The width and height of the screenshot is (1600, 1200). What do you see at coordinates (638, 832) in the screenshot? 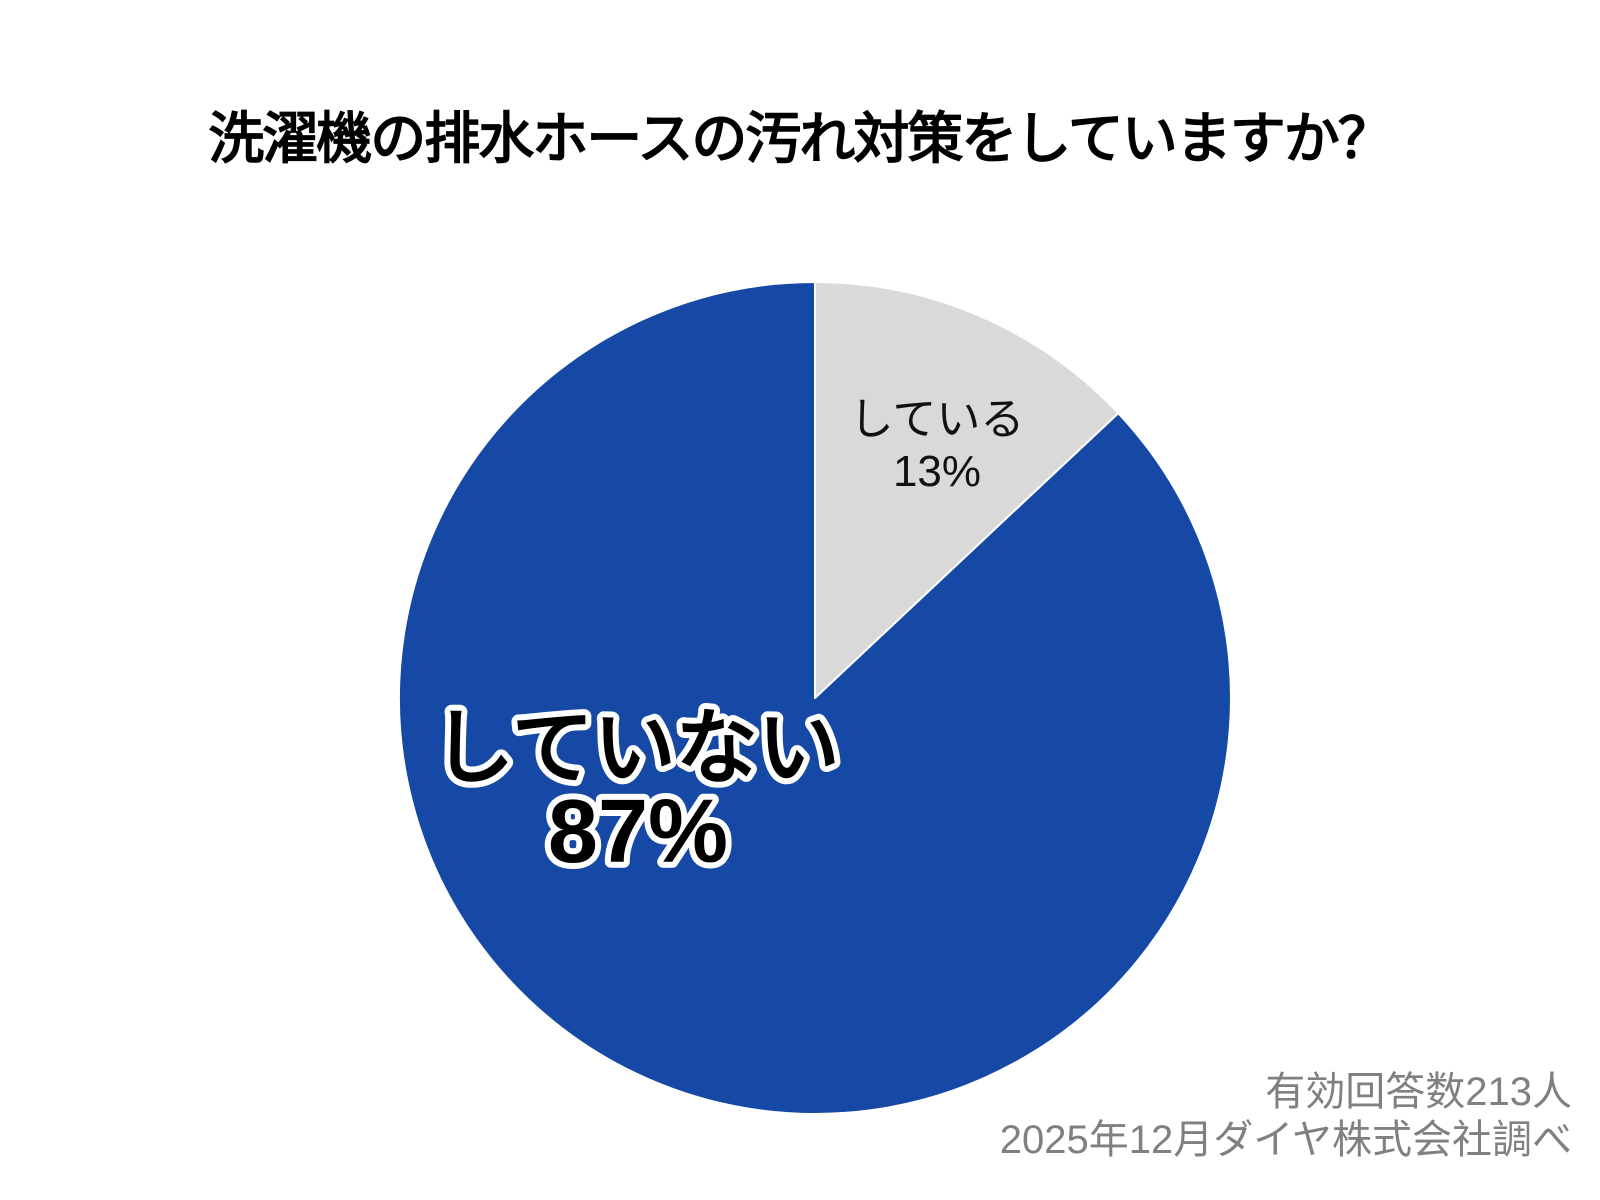
I see `slice-not-doing-value: 87%` at bounding box center [638, 832].